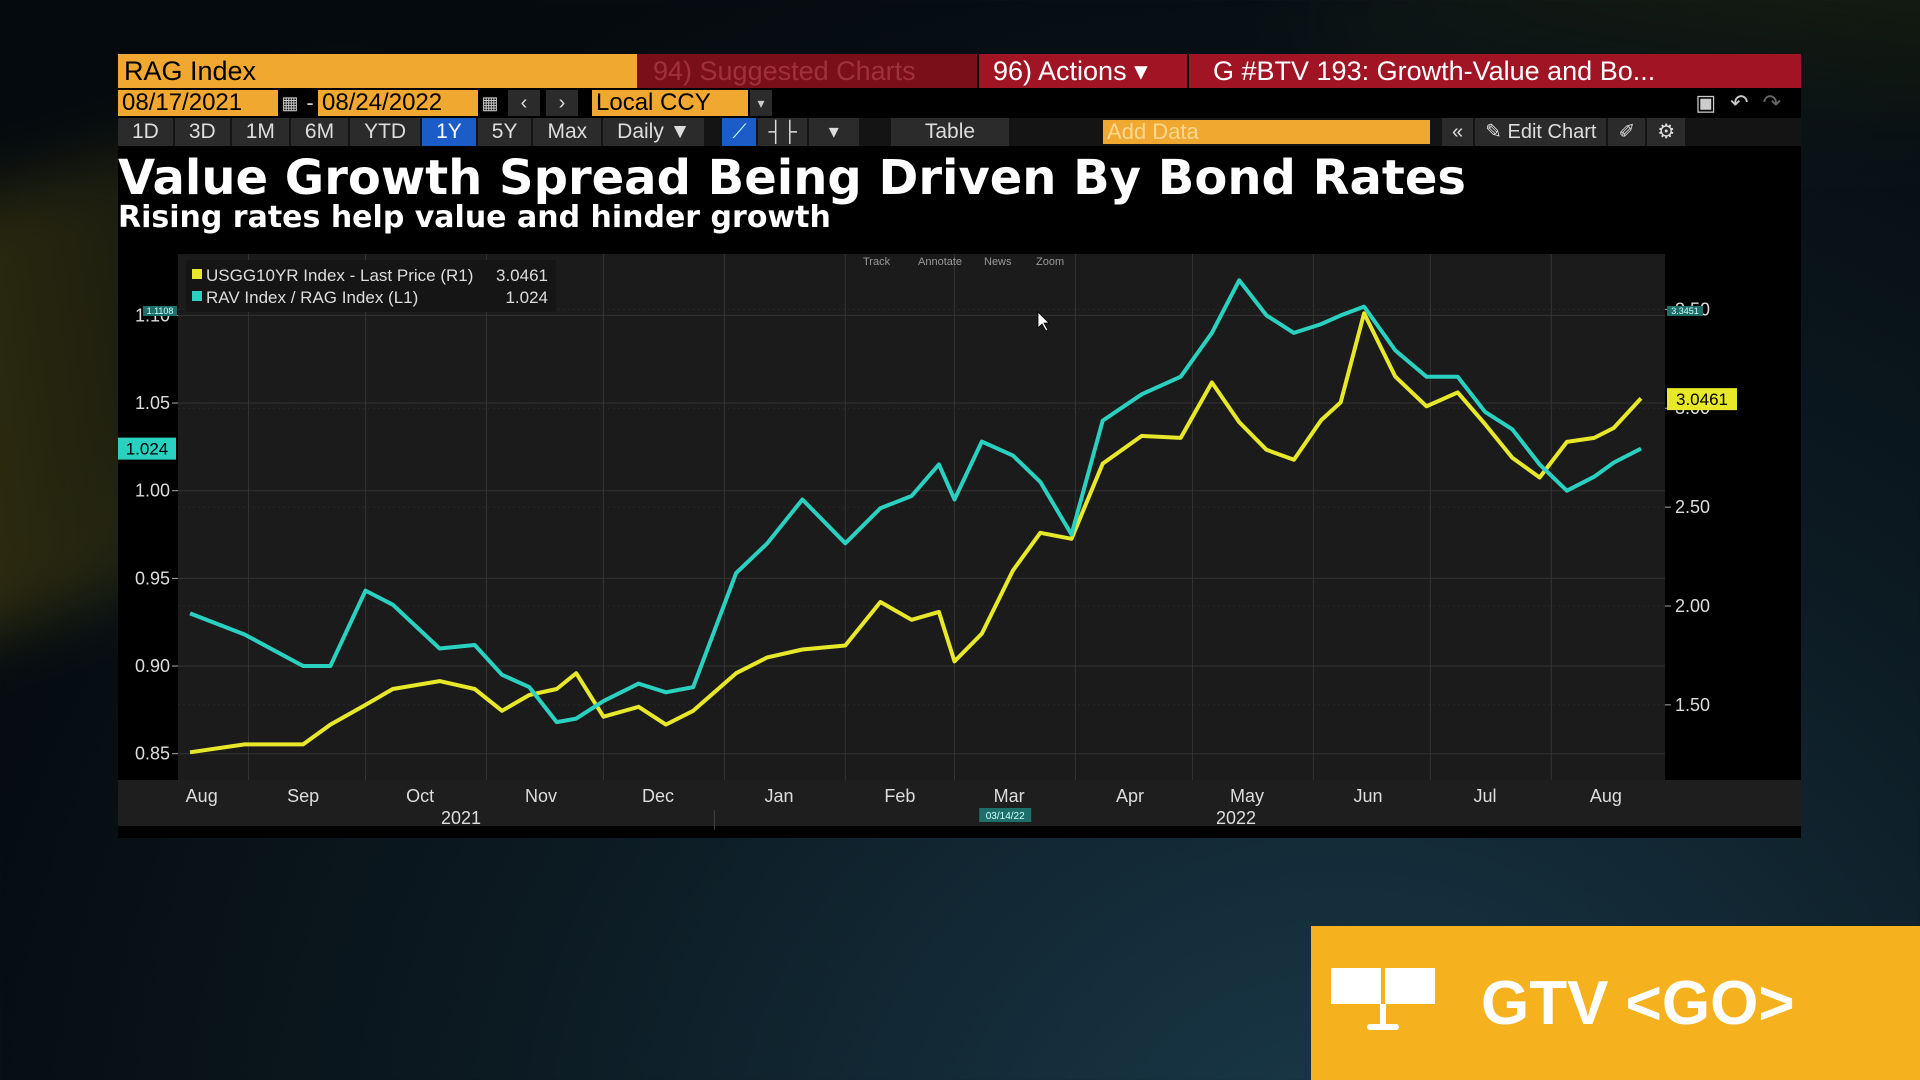 The width and height of the screenshot is (1920, 1080). What do you see at coordinates (339, 275) in the screenshot?
I see `legend-name-1: USGG10YR Index - Last Price (R1)` at bounding box center [339, 275].